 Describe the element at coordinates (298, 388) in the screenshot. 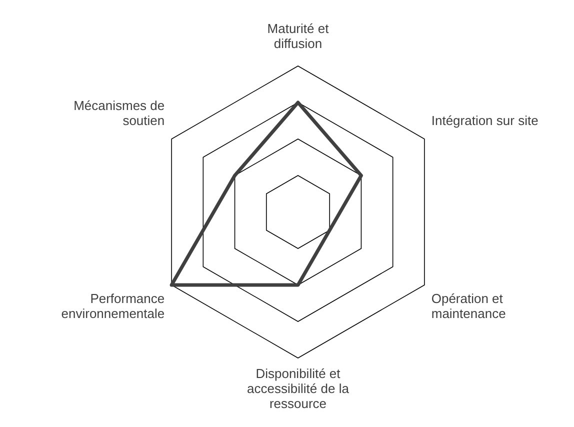

I see `spoke-label: Disponibilité et accessibilité de la ressource` at that location.